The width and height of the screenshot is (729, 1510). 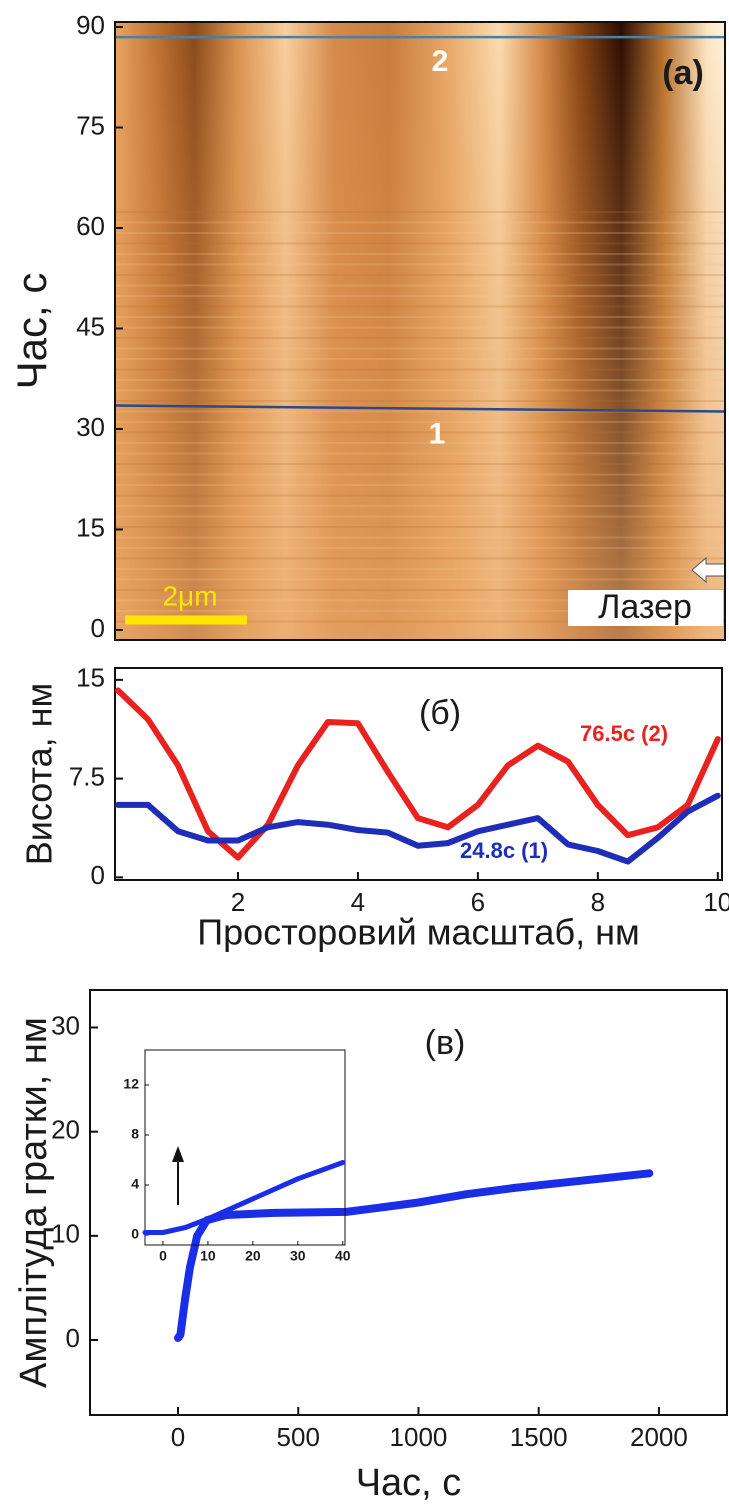 I want to click on profile-line, so click(x=420, y=408).